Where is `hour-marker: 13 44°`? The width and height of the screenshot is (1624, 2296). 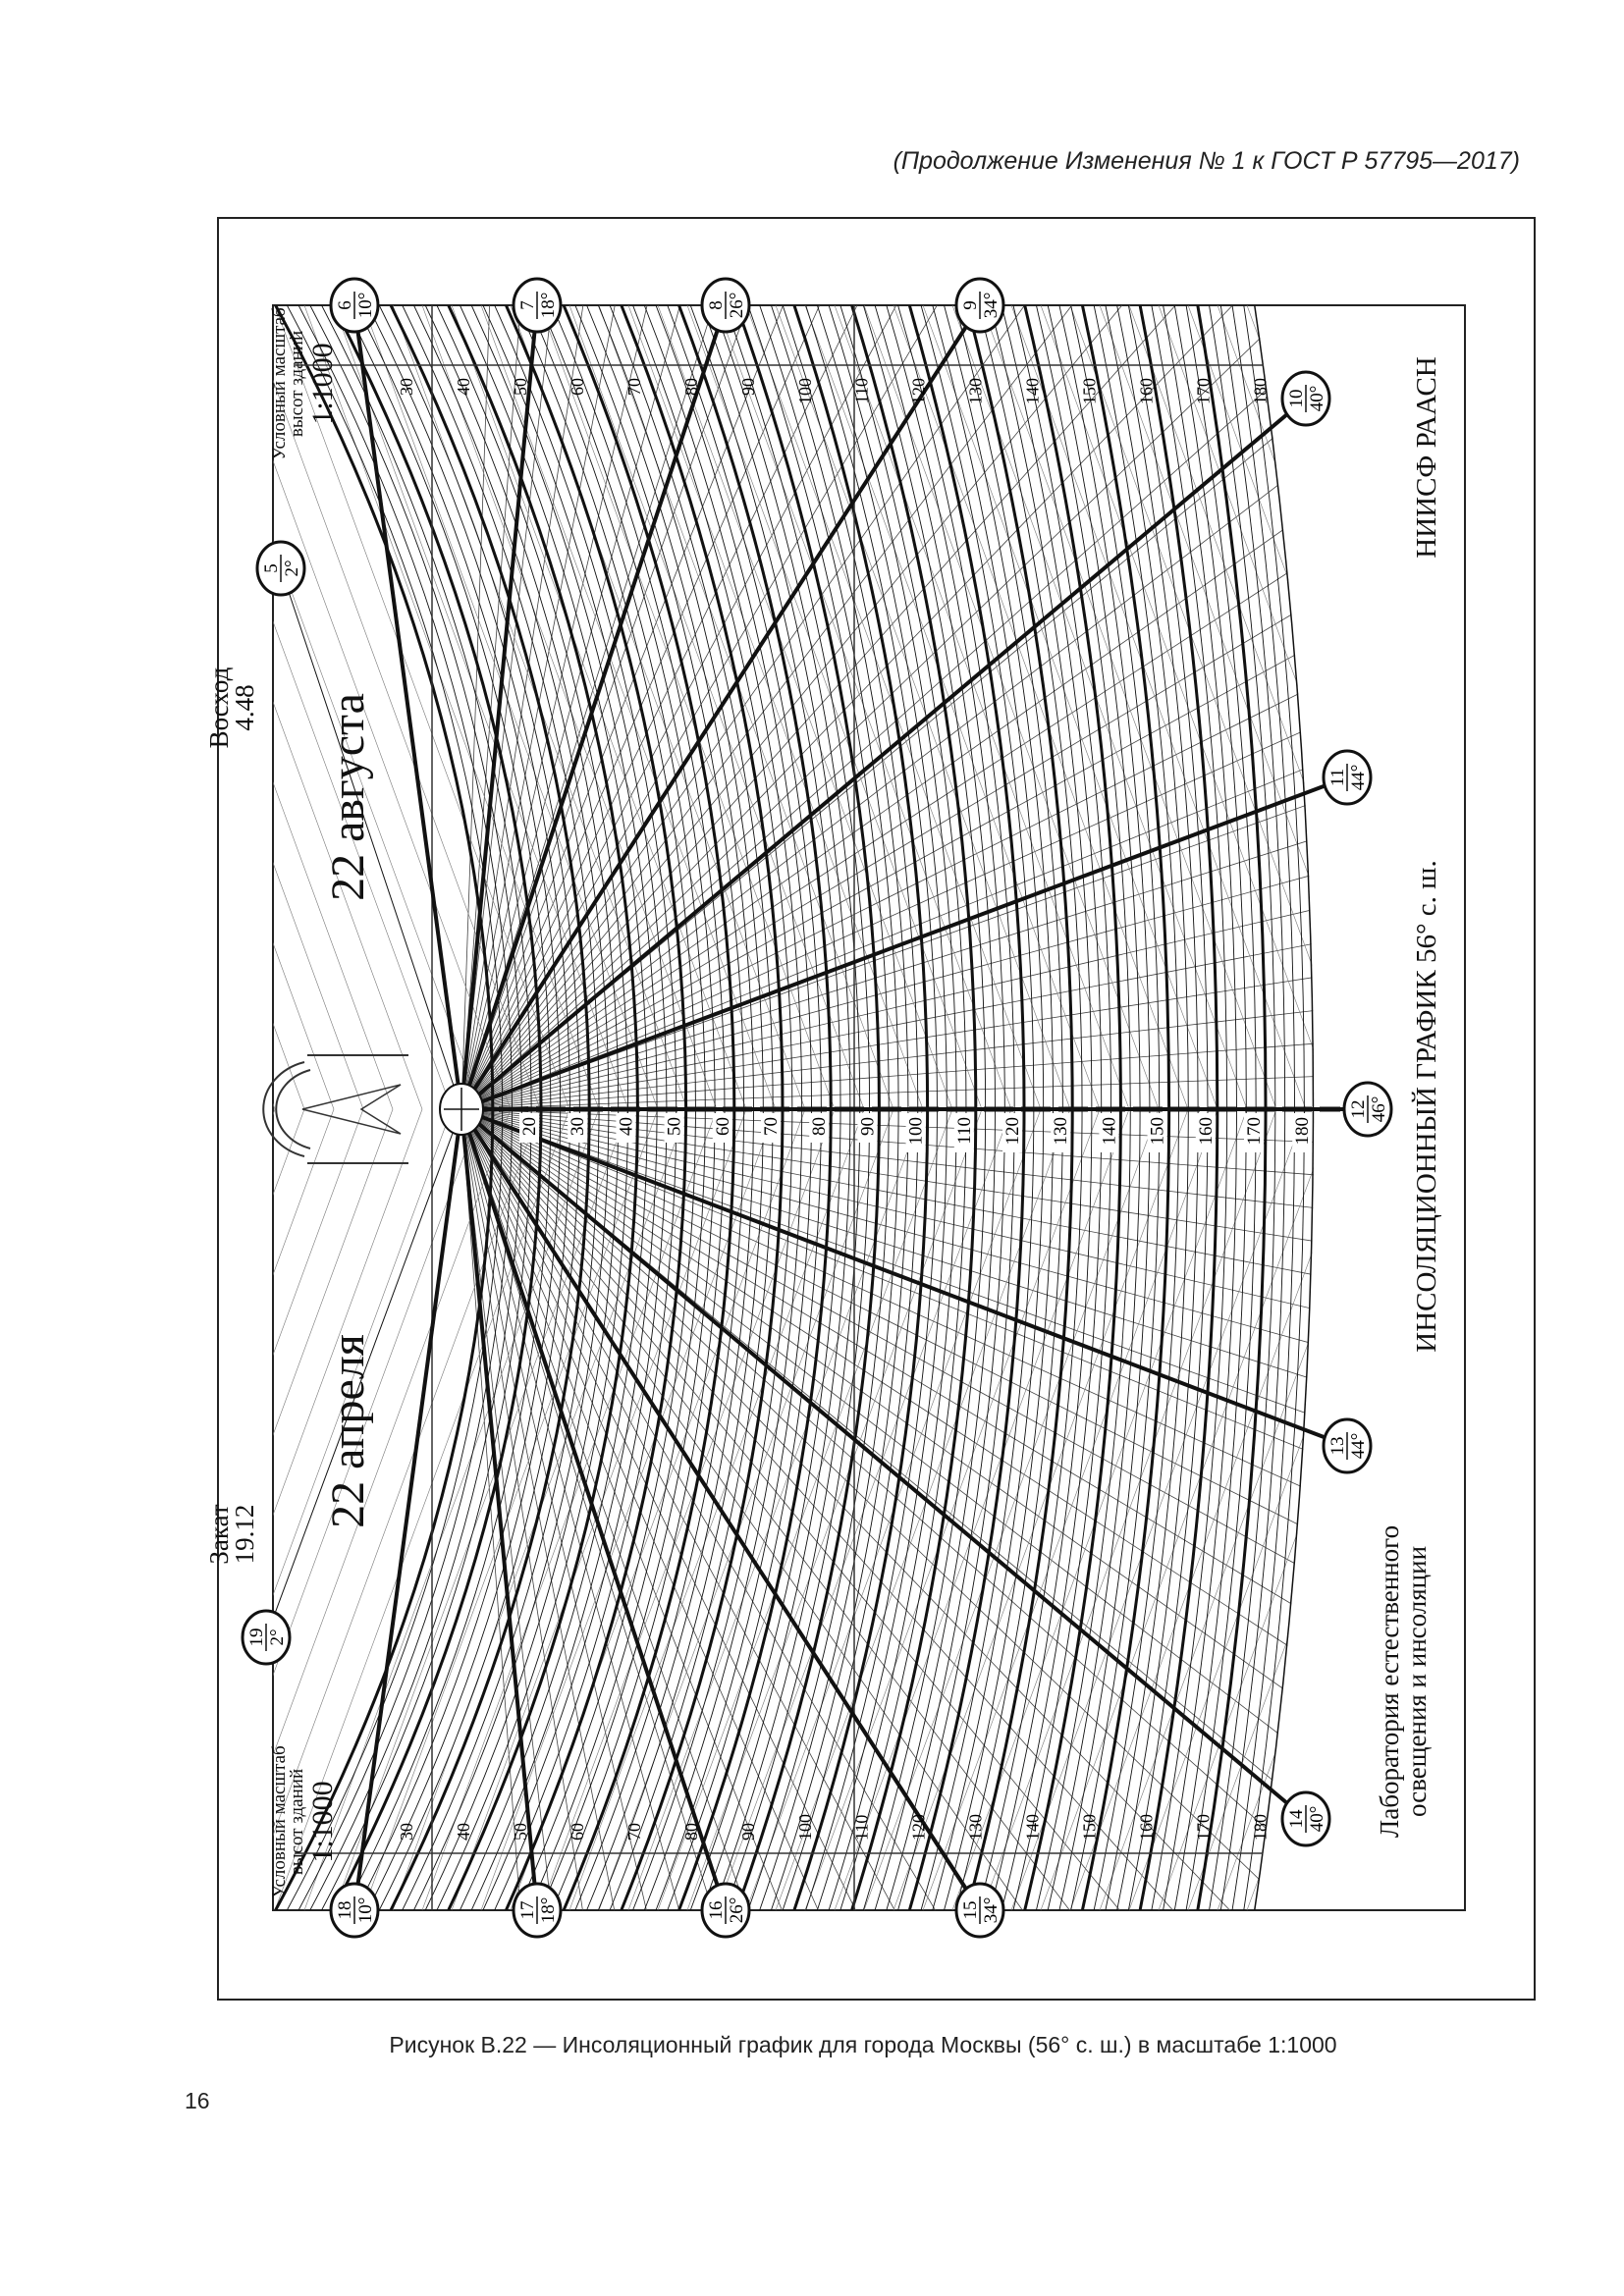
hour-marker: 13 44° is located at coordinates (1347, 1445).